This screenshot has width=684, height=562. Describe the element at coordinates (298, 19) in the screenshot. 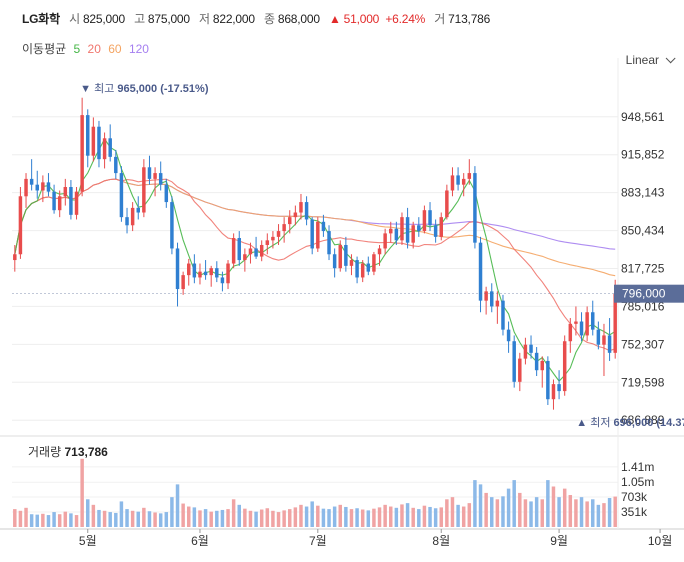

I see `close-value: 868,000` at that location.